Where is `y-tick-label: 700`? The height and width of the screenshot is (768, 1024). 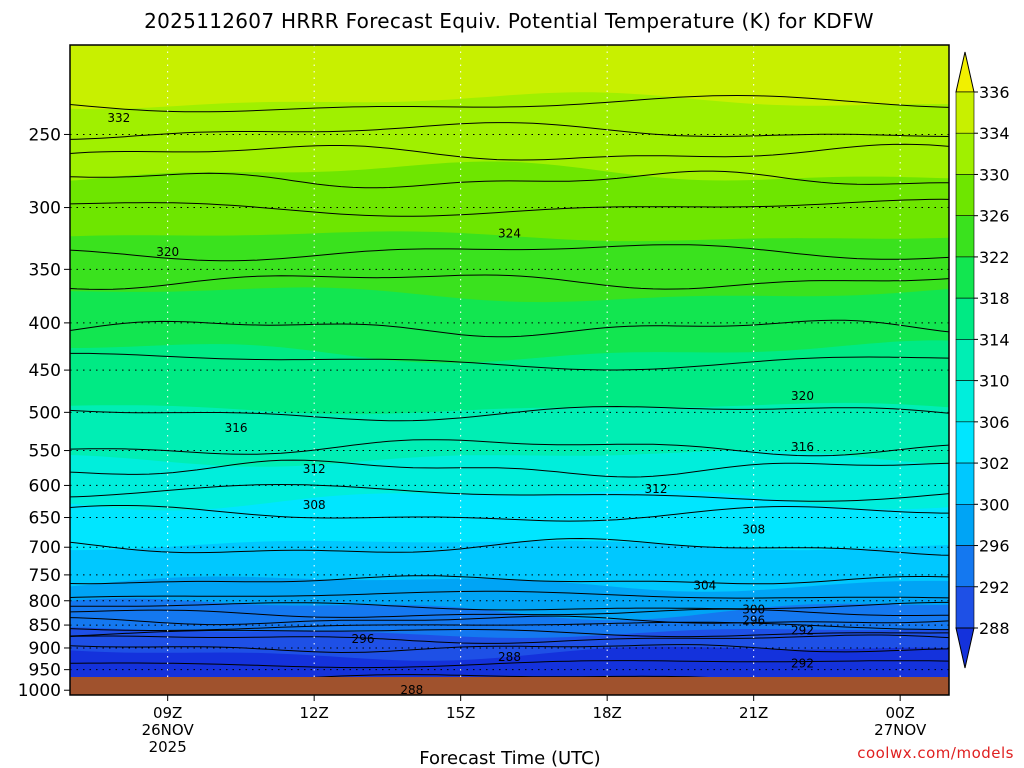
y-tick-label: 700 is located at coordinates (45, 548).